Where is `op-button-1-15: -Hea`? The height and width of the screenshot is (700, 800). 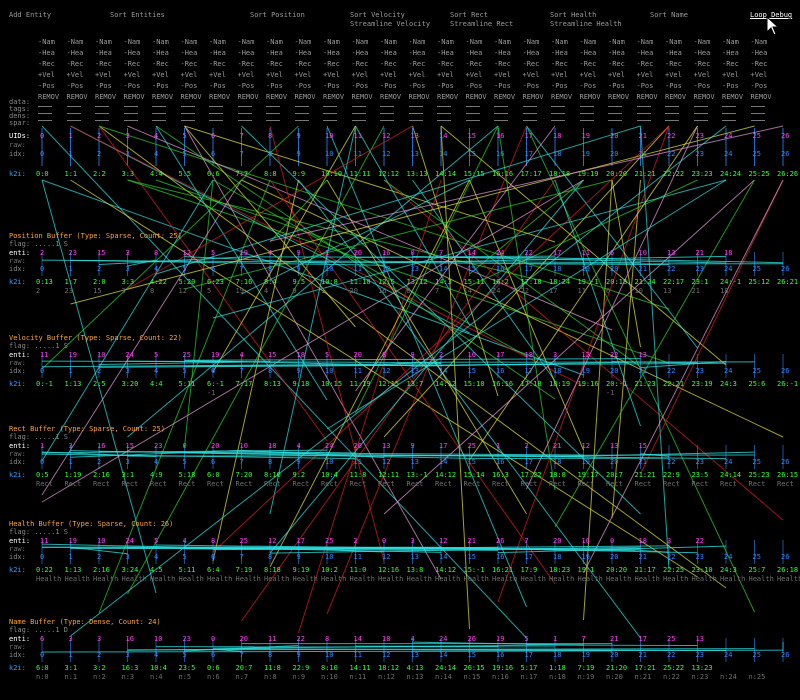 op-button-1-15: -Hea is located at coordinates (474, 53).